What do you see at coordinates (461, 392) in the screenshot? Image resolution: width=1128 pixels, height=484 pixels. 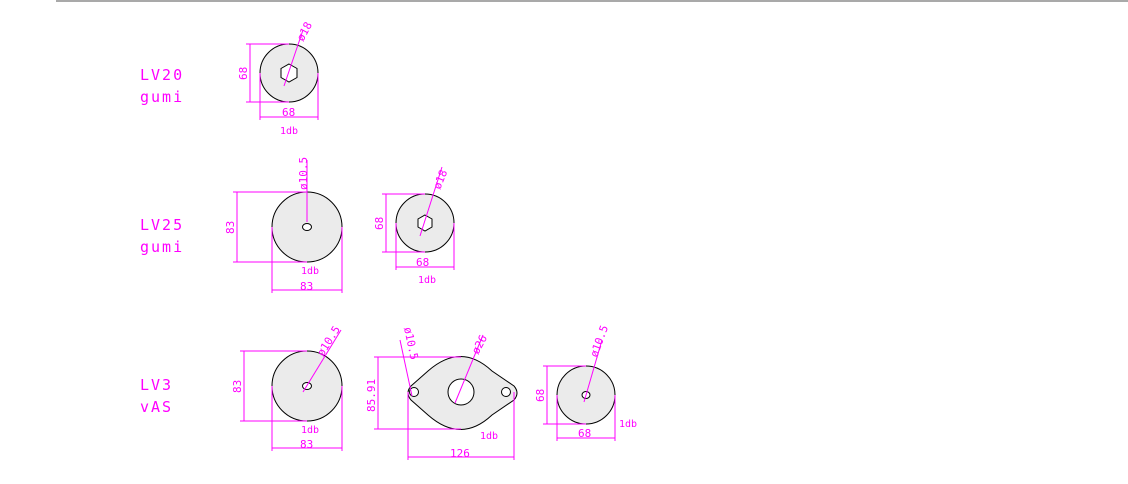 I see `center-hole` at bounding box center [461, 392].